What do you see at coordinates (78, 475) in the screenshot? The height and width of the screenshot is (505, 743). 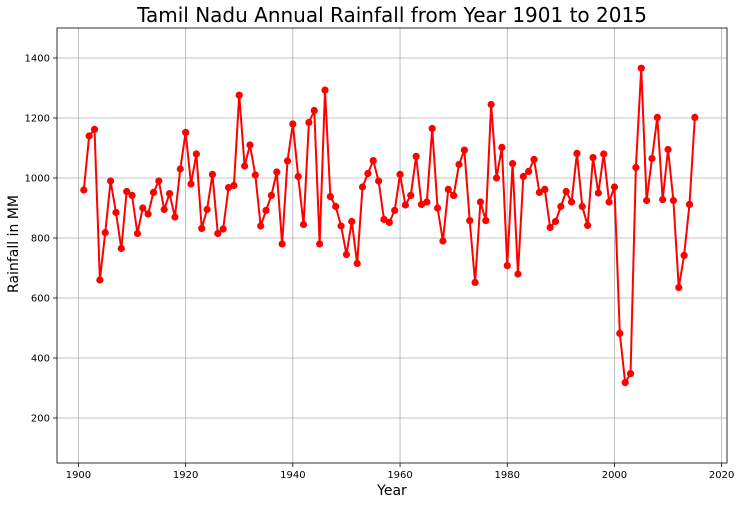 I see `x-tick-label: 1900` at bounding box center [78, 475].